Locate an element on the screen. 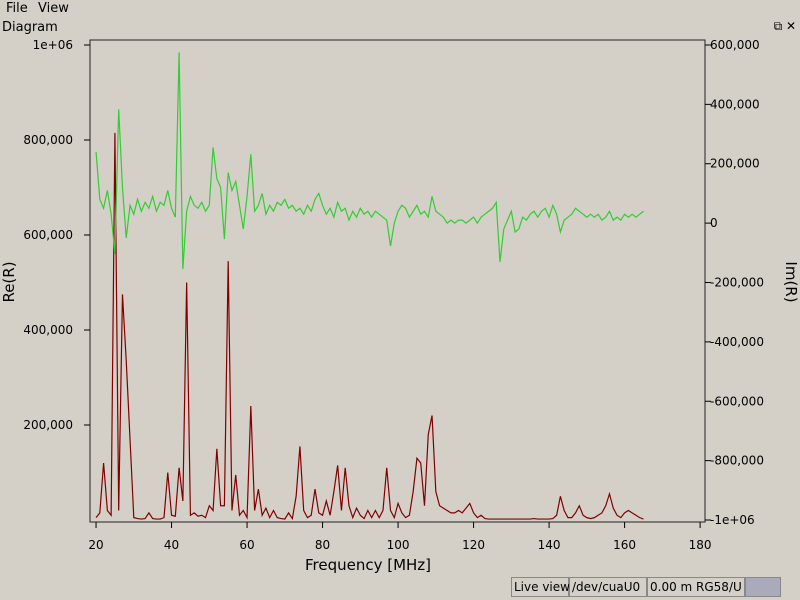  menu-item: View is located at coordinates (53, 8).